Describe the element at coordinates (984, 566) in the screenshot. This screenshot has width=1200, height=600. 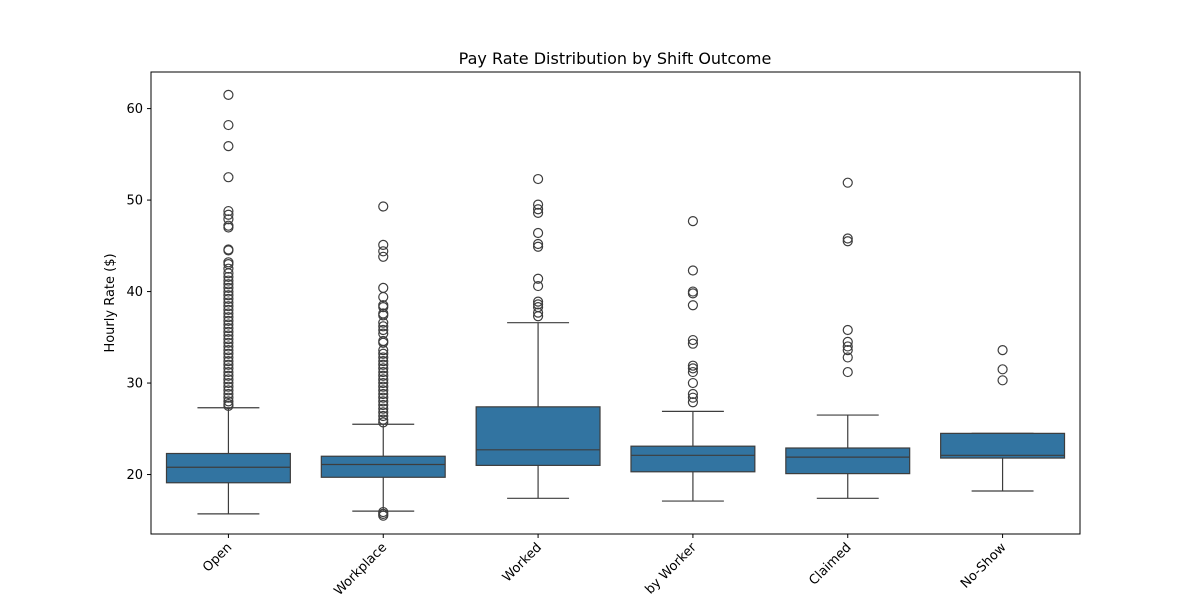
I see `x-tick-label: No-Show` at that location.